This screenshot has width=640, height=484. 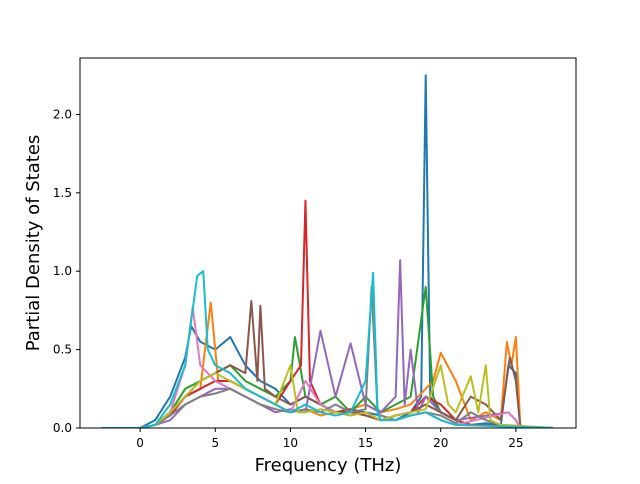 I want to click on y-axis-label: Partial Density of States, so click(x=33, y=243).